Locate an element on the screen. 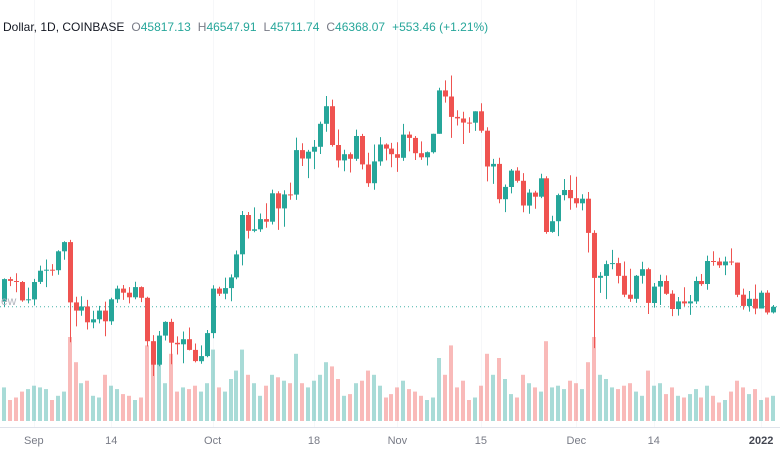 The width and height of the screenshot is (780, 470). time-axis-label: 15 is located at coordinates (481, 441).